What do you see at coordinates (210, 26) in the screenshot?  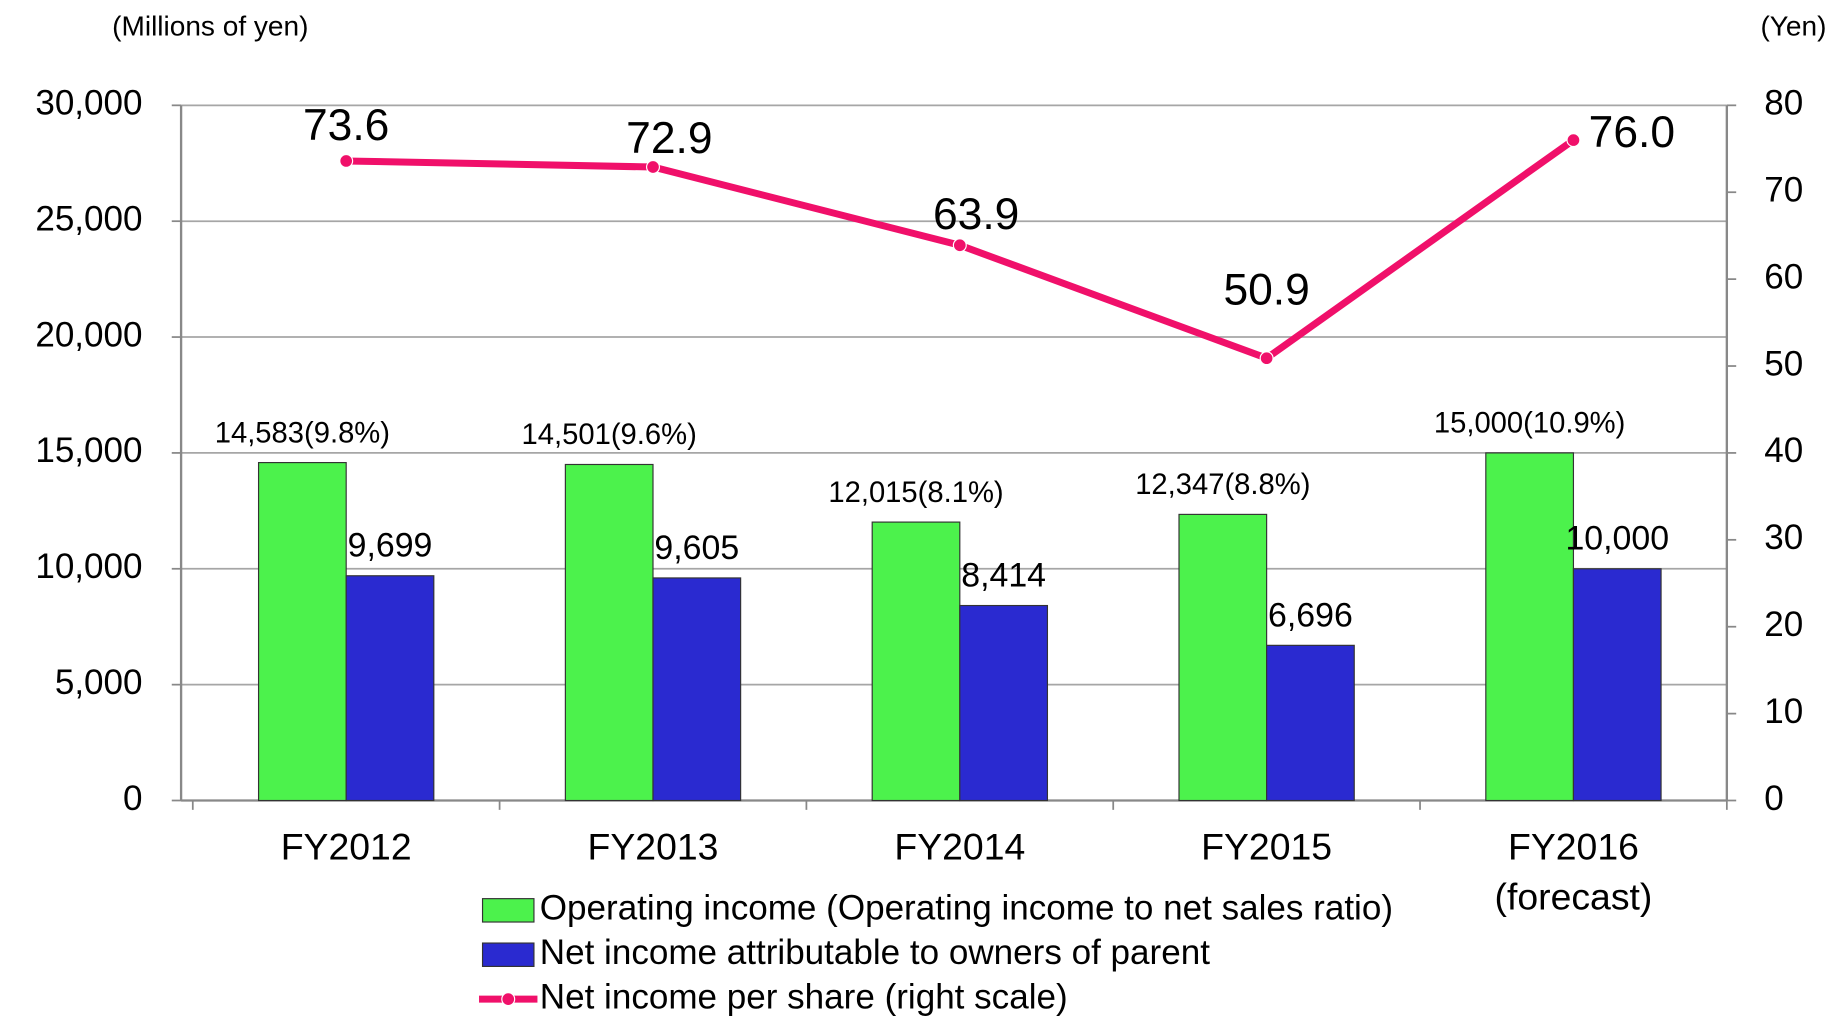 I see `y-axis-label: (Millions of yen)` at bounding box center [210, 26].